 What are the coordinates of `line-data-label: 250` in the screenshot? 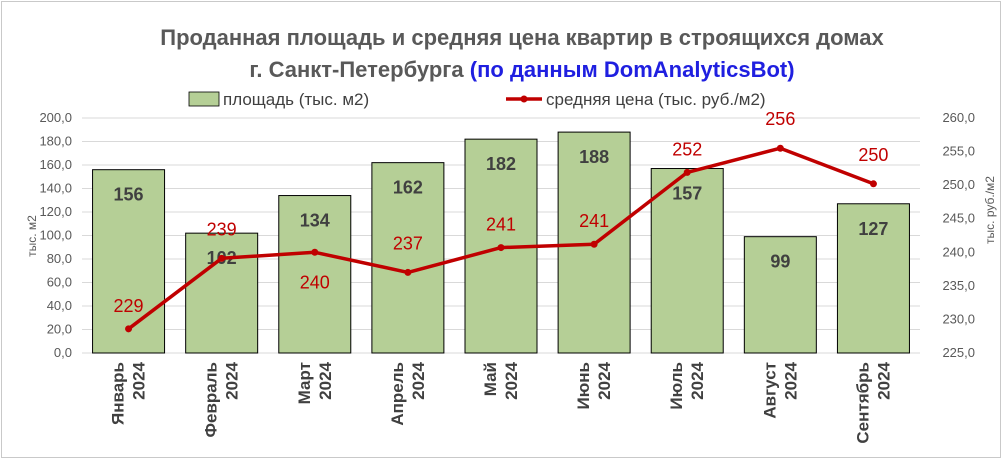 It's located at (873, 155).